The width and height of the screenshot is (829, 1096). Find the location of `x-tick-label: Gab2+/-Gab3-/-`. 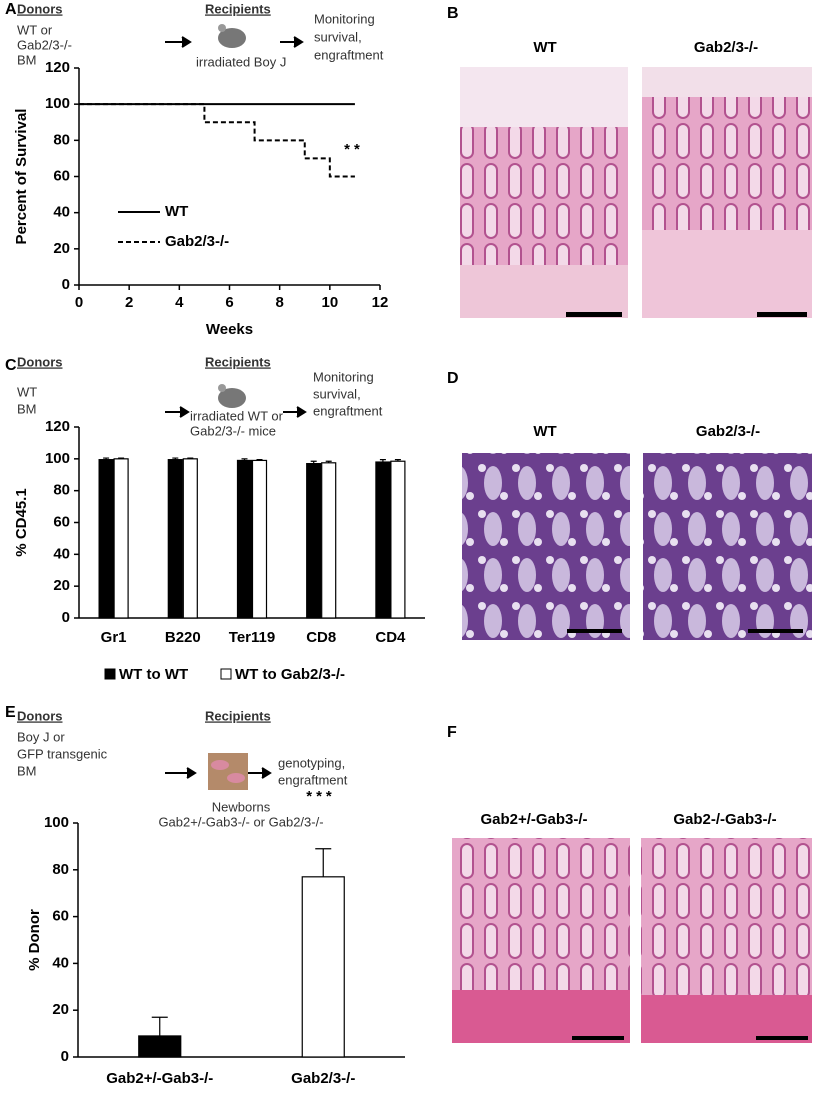

x-tick-label: Gab2+/-Gab3-/- is located at coordinates (159, 1078).